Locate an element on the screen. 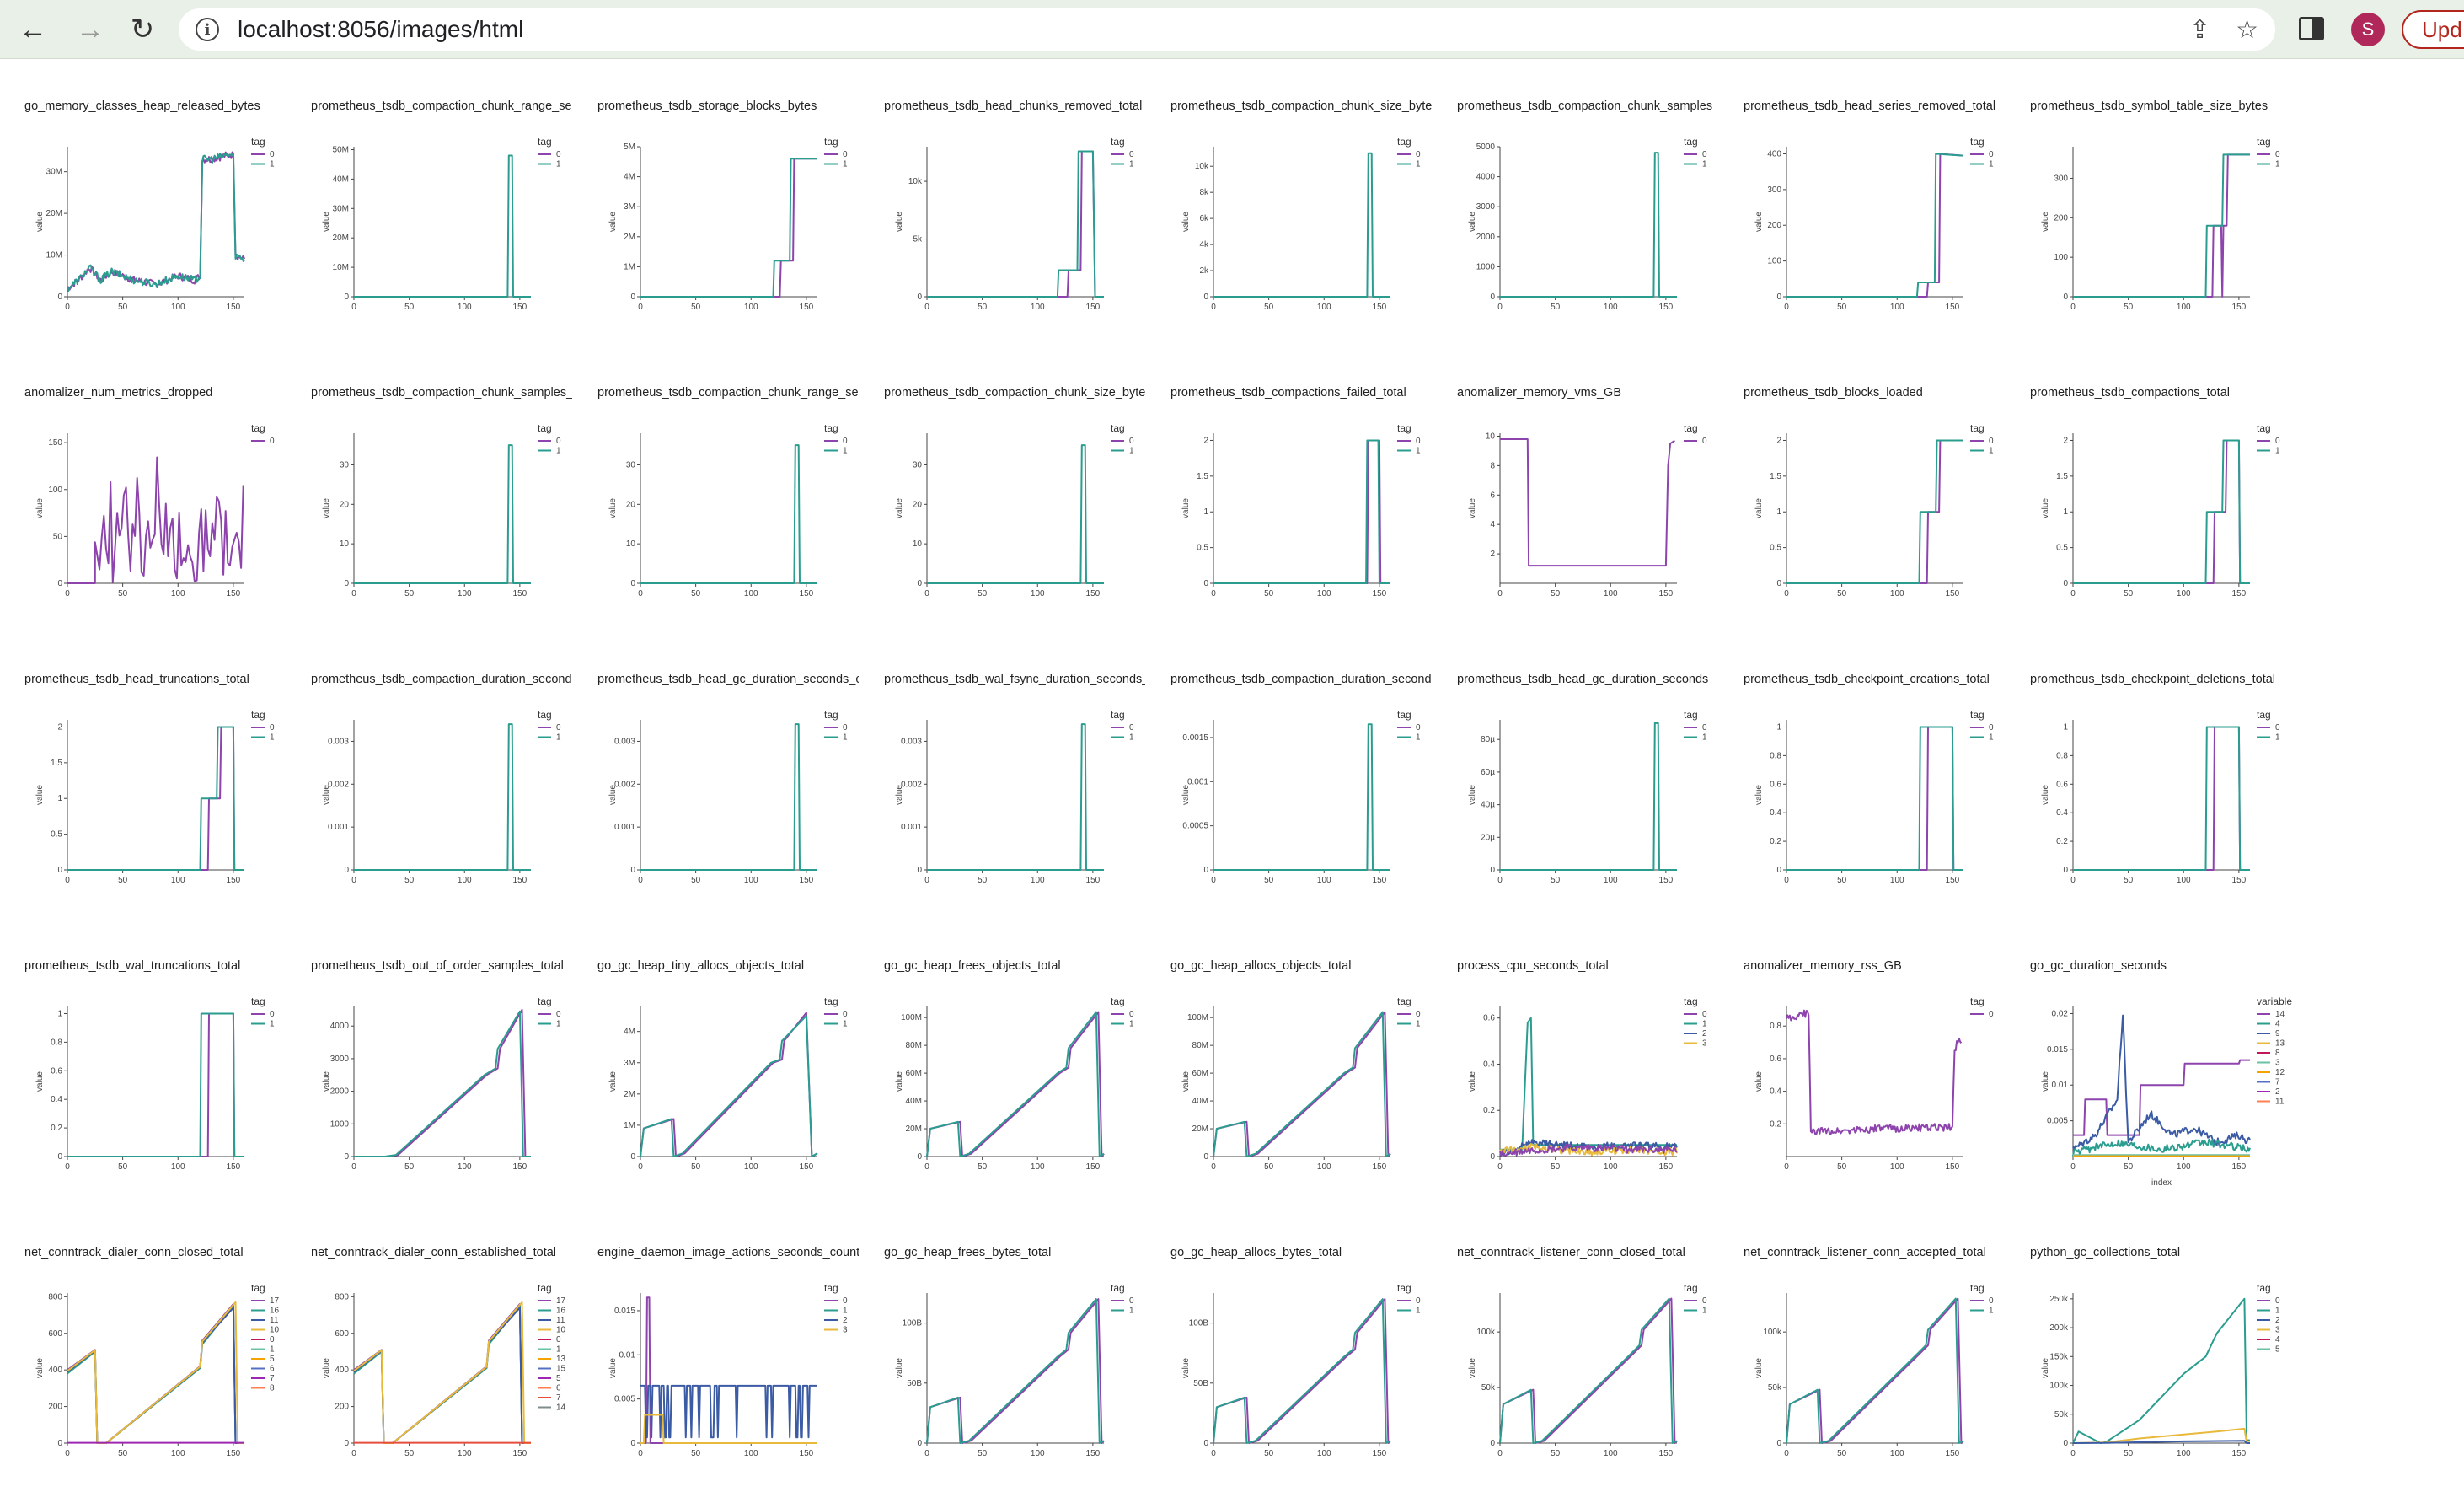  address-bar: i localhost:8056/images/html ⇪ ☆ is located at coordinates (1227, 29).